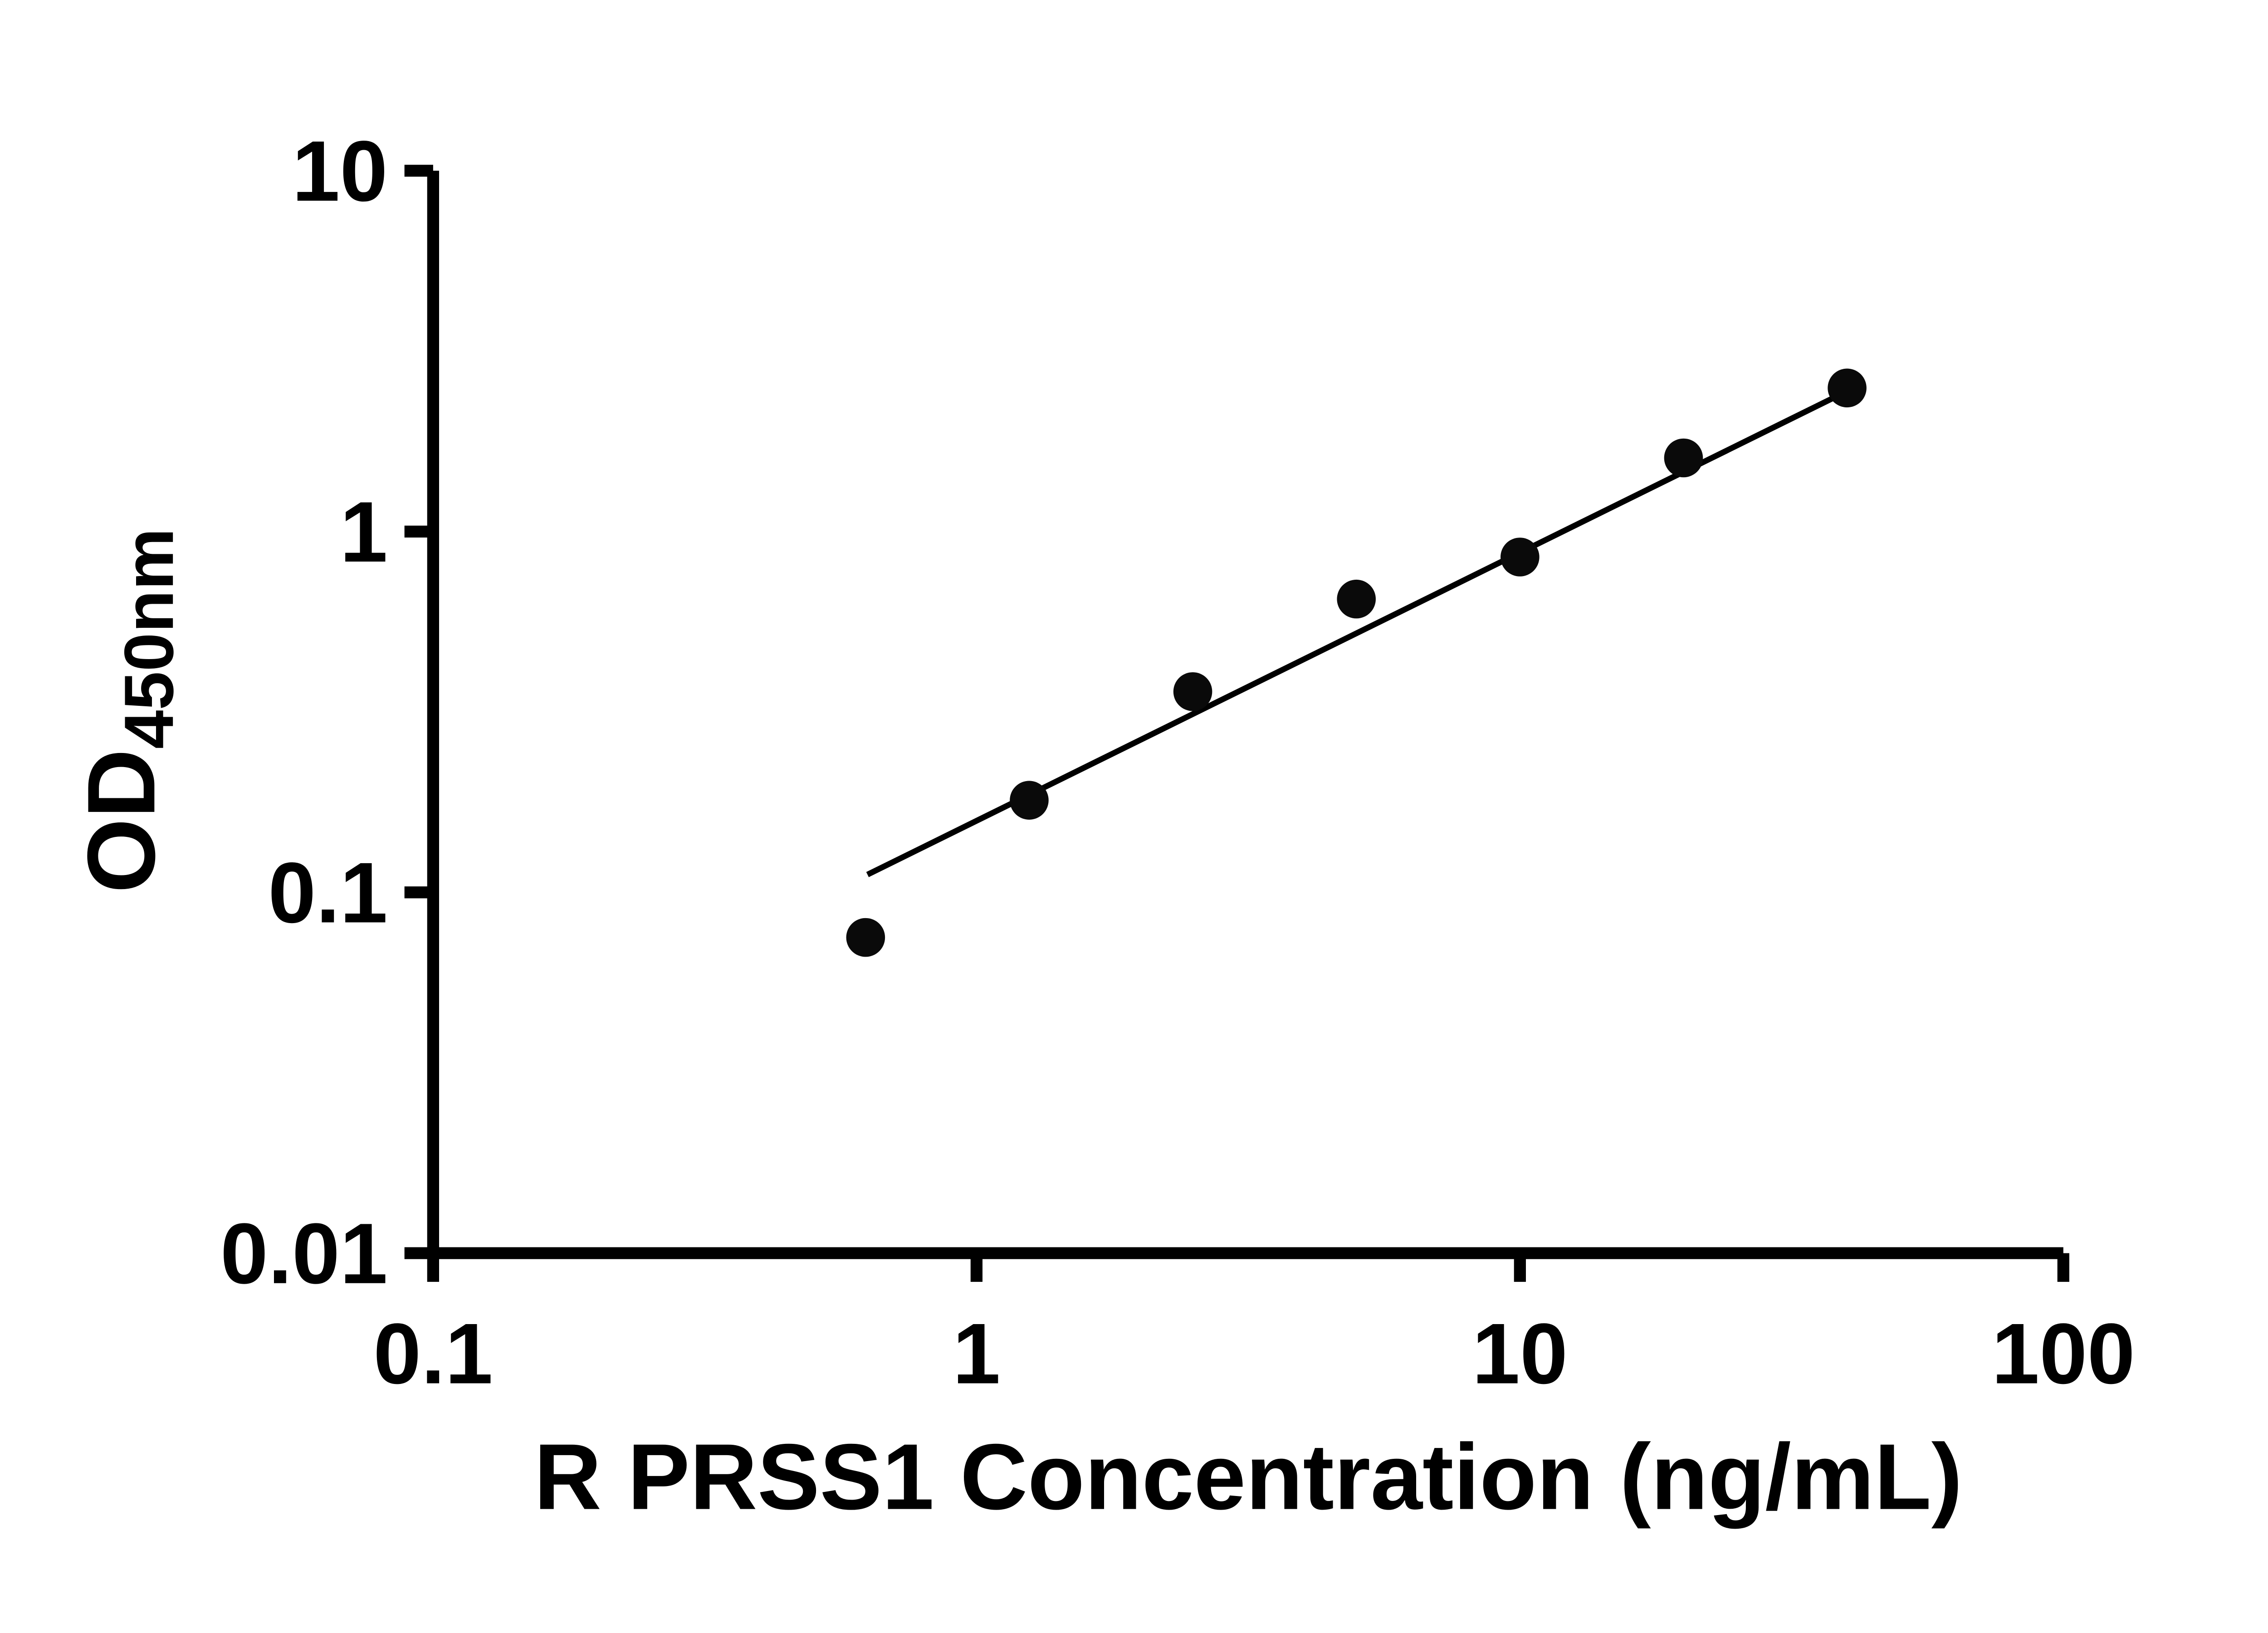  What do you see at coordinates (149, 638) in the screenshot?
I see `y-axis-title-subscript: 450nm` at bounding box center [149, 638].